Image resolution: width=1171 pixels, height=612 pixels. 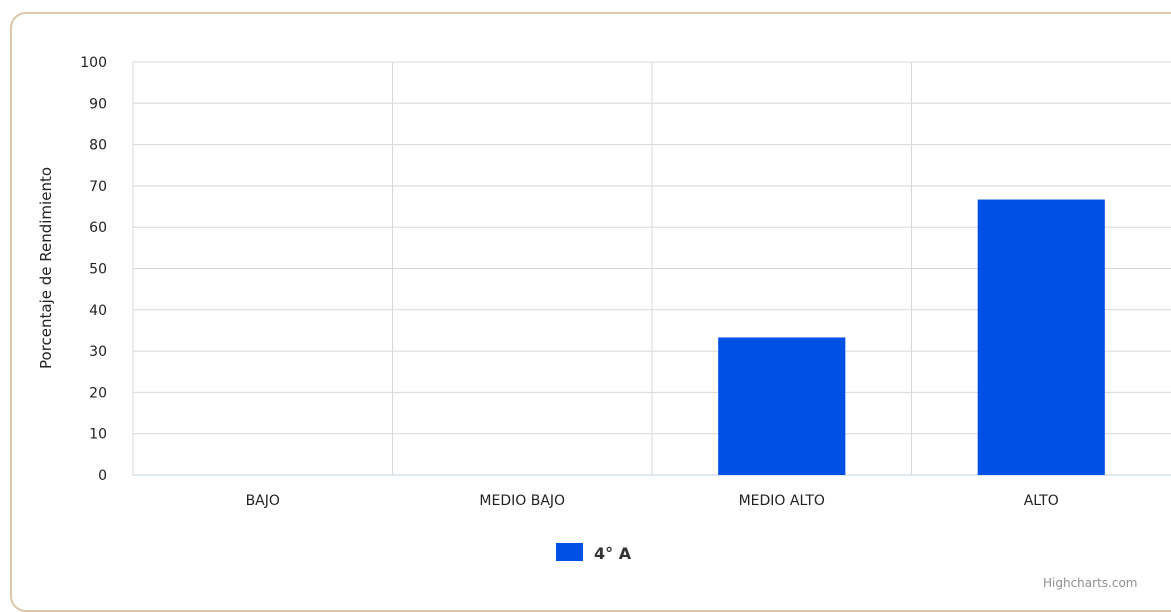 I want to click on y-axis-ticks: 0 10 20 30 40 50 60 70 80 90 100, so click(x=93, y=269).